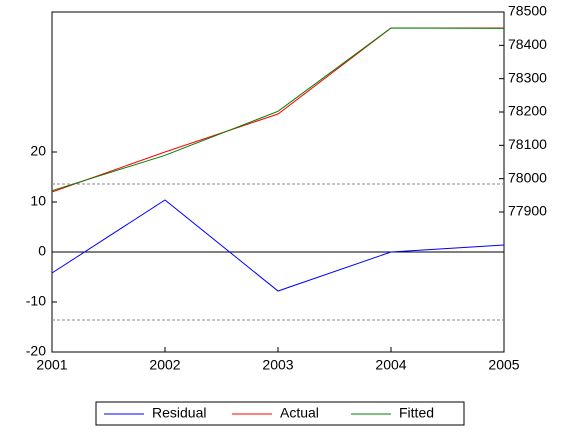 Image resolution: width=569 pixels, height=432 pixels. What do you see at coordinates (179, 413) in the screenshot?
I see `legend-label: Residual` at bounding box center [179, 413].